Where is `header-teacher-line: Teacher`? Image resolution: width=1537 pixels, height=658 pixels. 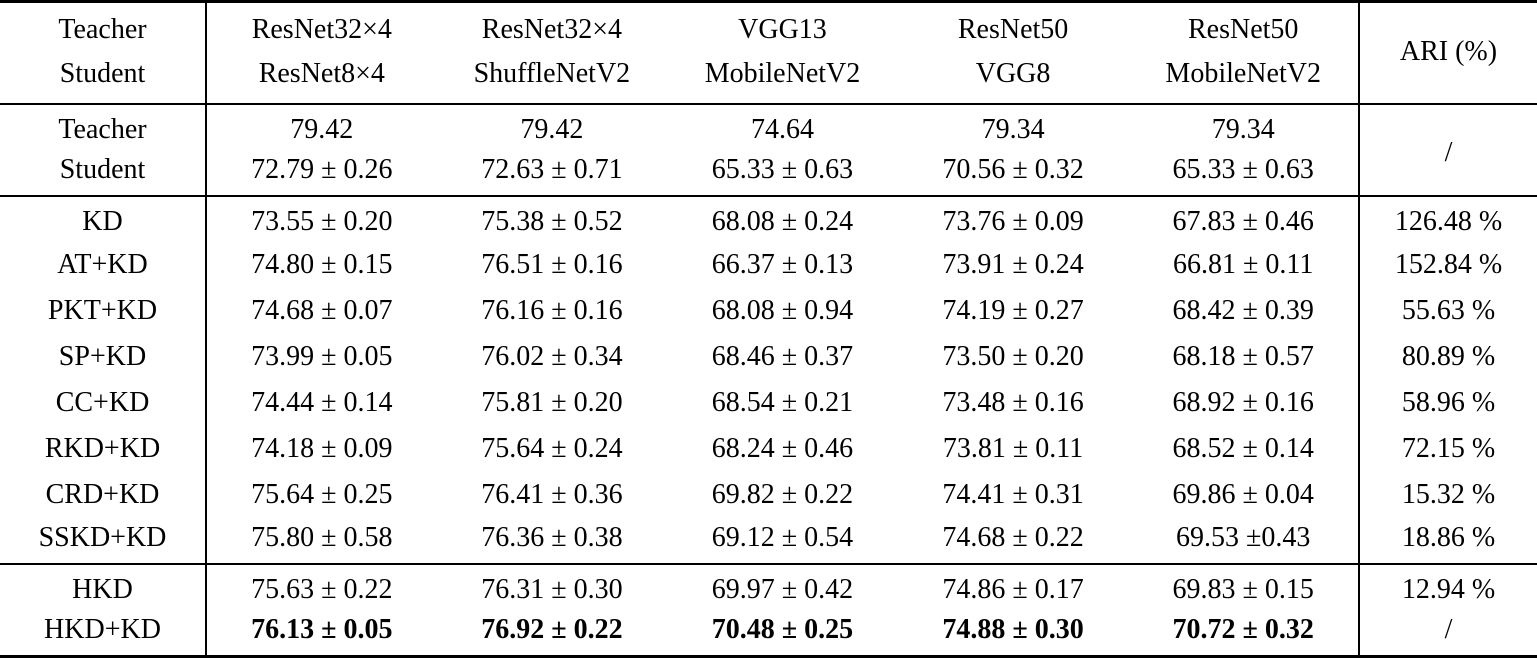
header-teacher-line: Teacher is located at coordinates (102, 29).